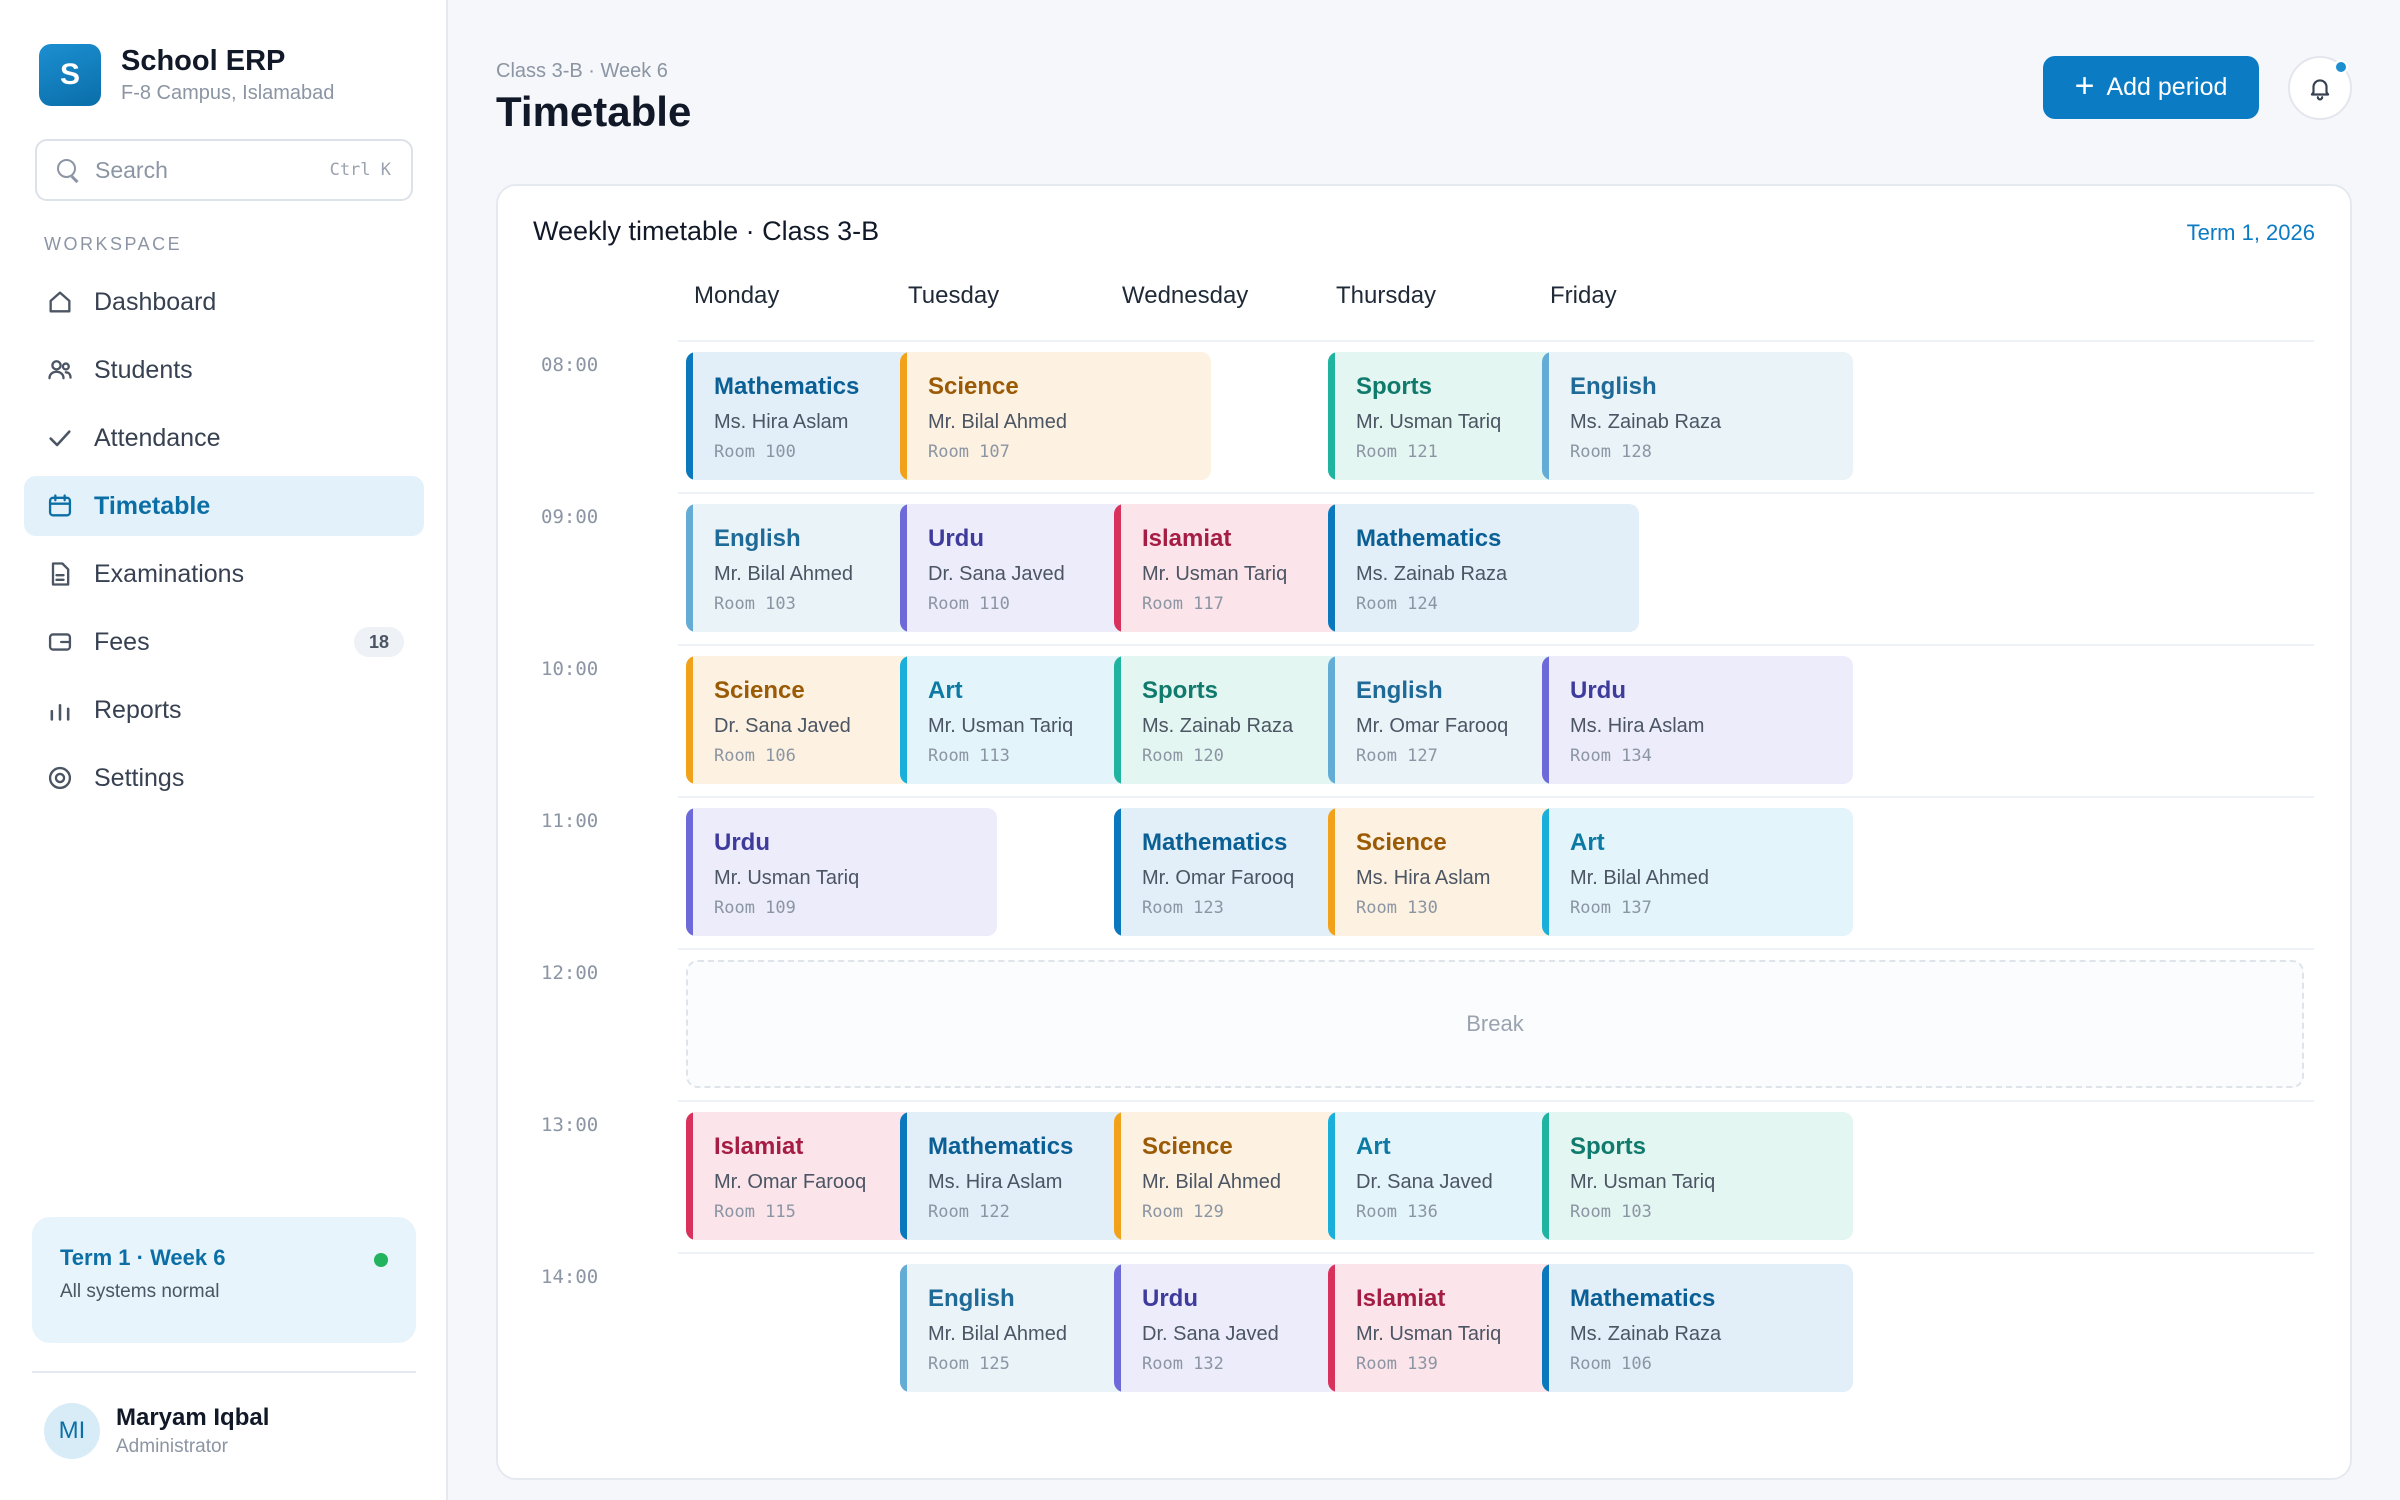 Image resolution: width=2400 pixels, height=1500 pixels. Describe the element at coordinates (1183, 604) in the screenshot. I see `period-room: Room 117` at that location.